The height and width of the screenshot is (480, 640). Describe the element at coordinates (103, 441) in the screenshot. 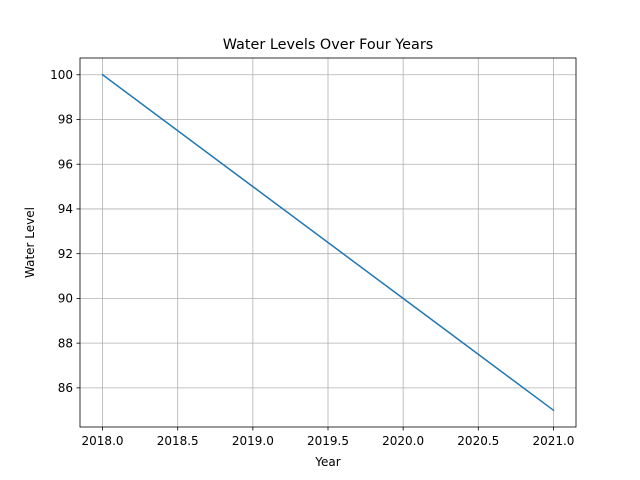

I see `x-tick-label: 2018.0` at that location.